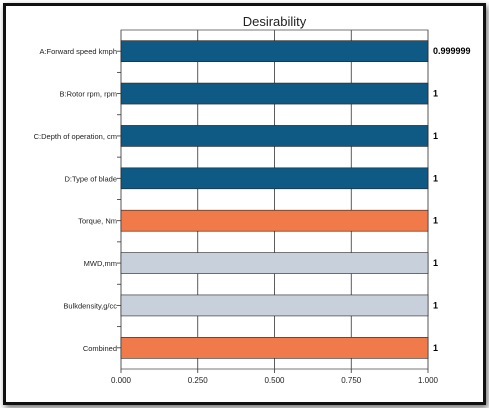 This screenshot has width=489, height=408. I want to click on x-axis: 0.000 0.250 0.500 0.750 1.000, so click(275, 377).